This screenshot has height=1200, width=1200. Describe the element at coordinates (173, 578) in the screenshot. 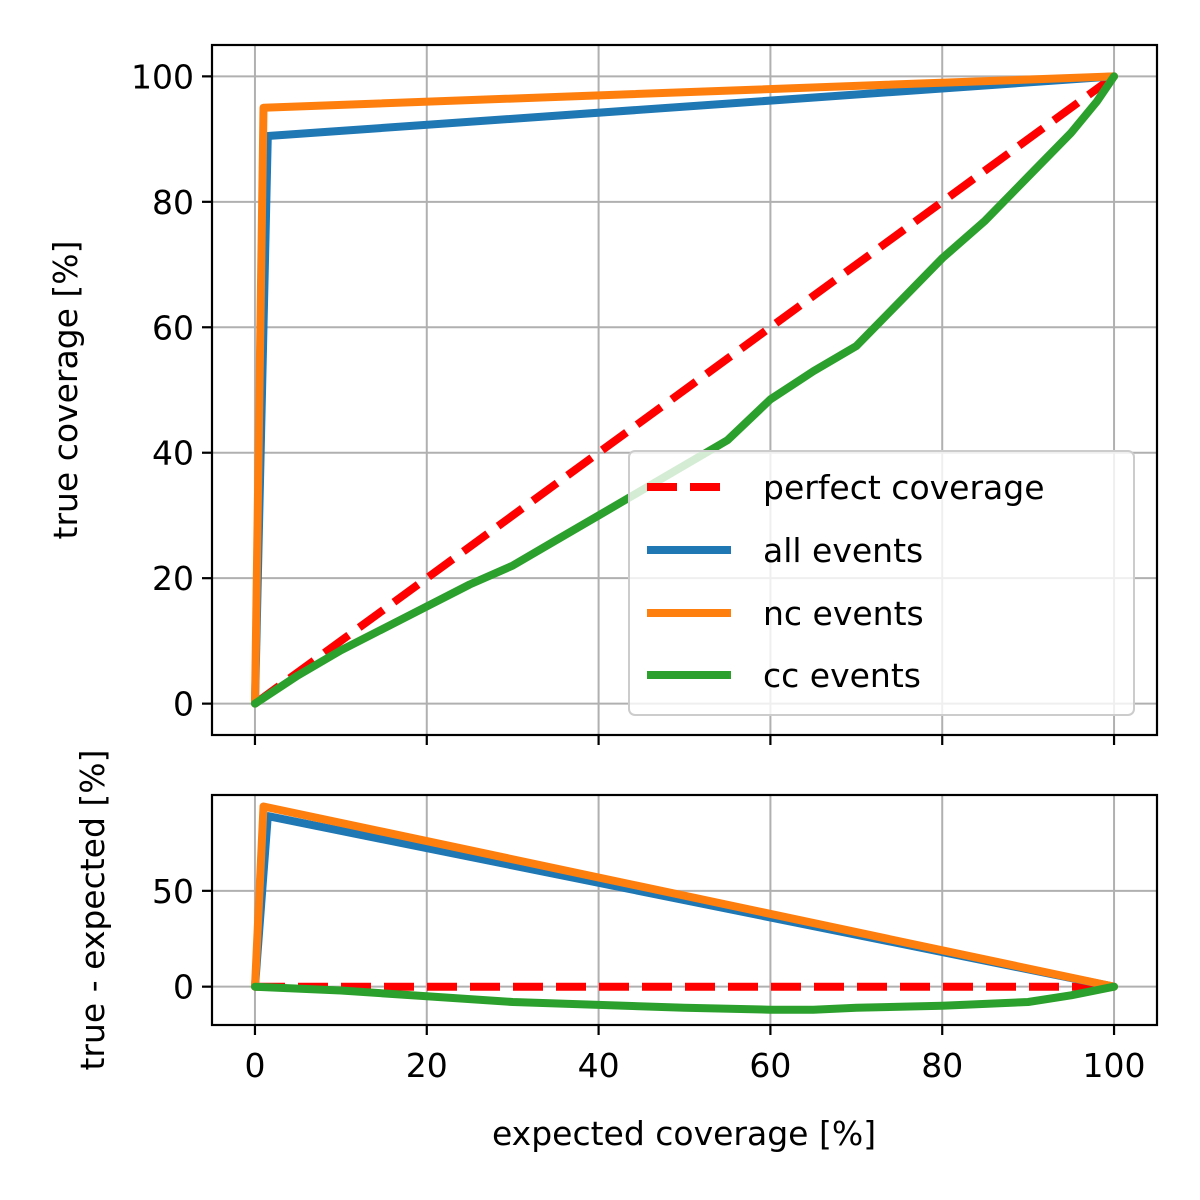

I see `top-y-tick-label: 20` at that location.